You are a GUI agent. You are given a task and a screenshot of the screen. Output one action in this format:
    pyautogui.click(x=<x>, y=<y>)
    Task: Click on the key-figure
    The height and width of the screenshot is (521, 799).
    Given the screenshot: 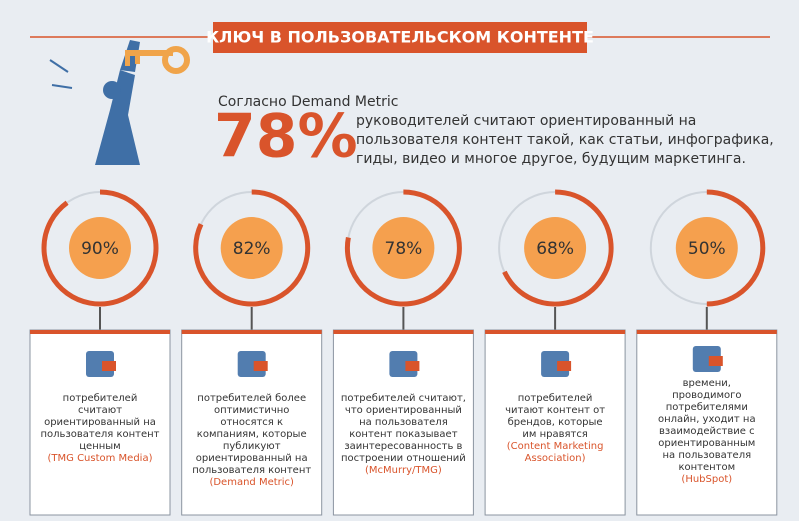 What is the action you would take?
    pyautogui.click(x=119, y=102)
    